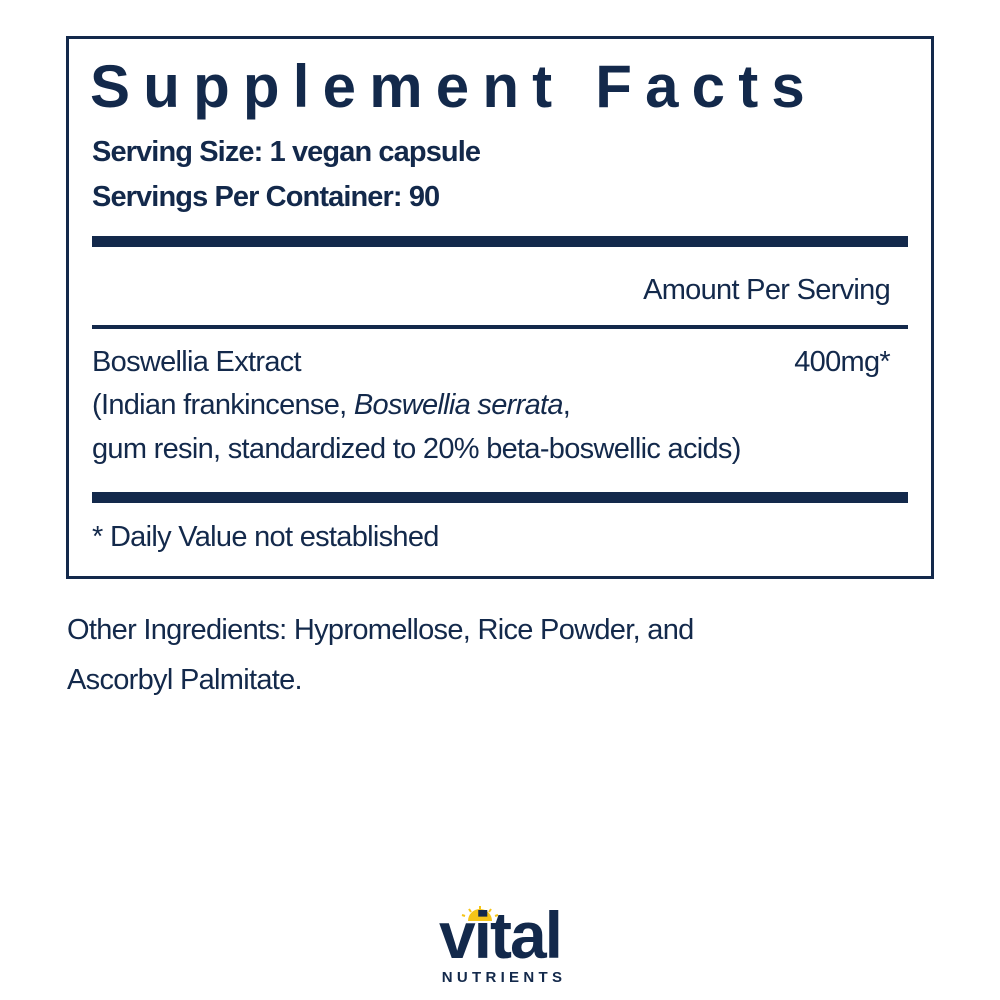  Describe the element at coordinates (500, 935) in the screenshot. I see `brand-logo: vital` at that location.